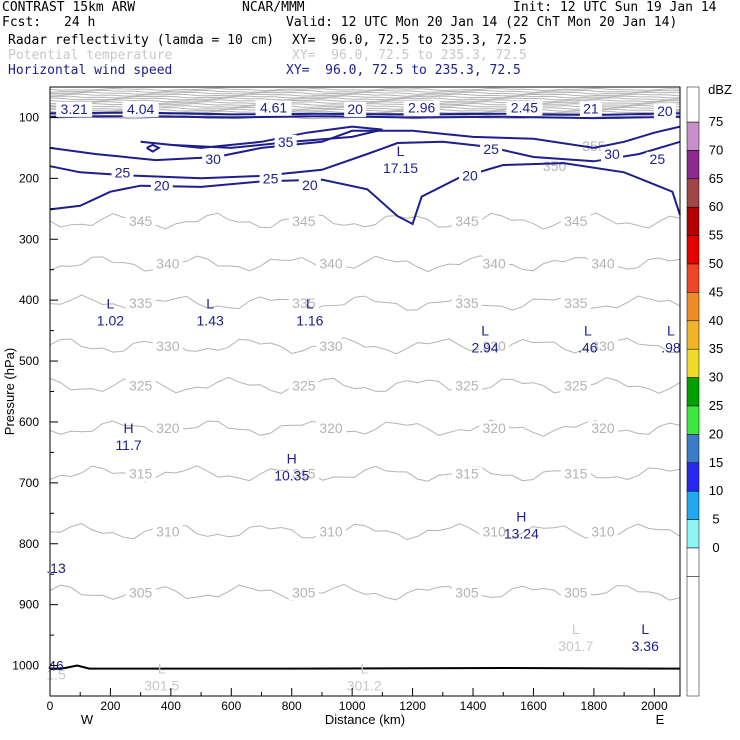 The height and width of the screenshot is (740, 740). I want to click on x-tick-label: 600, so click(231, 706).